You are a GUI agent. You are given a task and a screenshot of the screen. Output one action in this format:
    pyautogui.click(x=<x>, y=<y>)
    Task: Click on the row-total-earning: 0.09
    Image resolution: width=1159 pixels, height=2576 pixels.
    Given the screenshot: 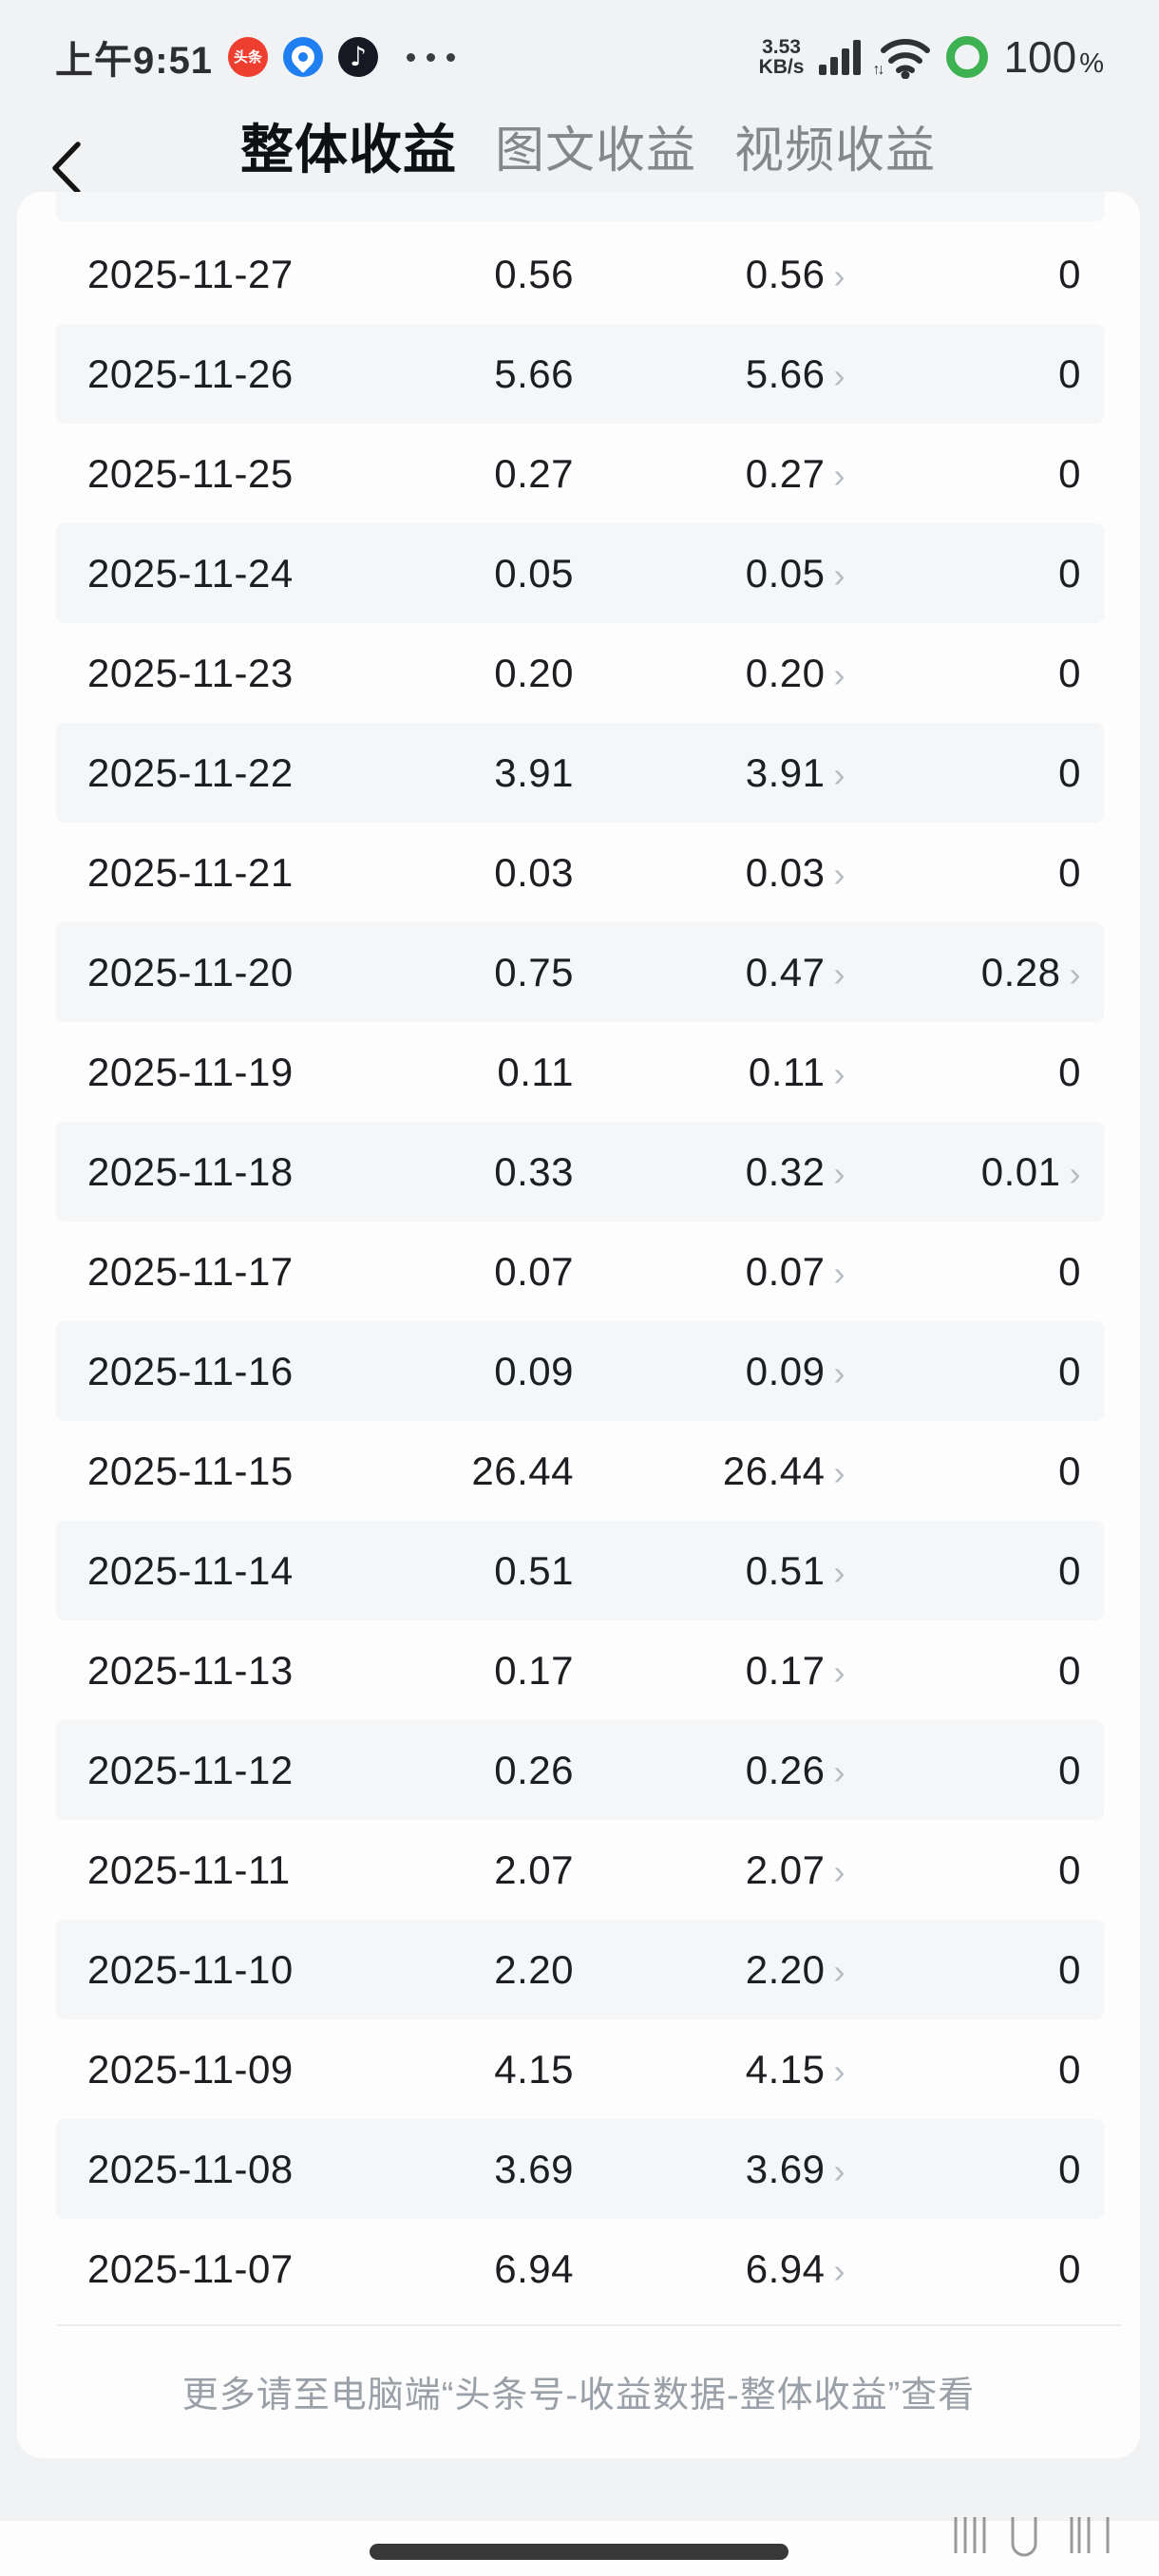 What is the action you would take?
    pyautogui.click(x=534, y=1370)
    